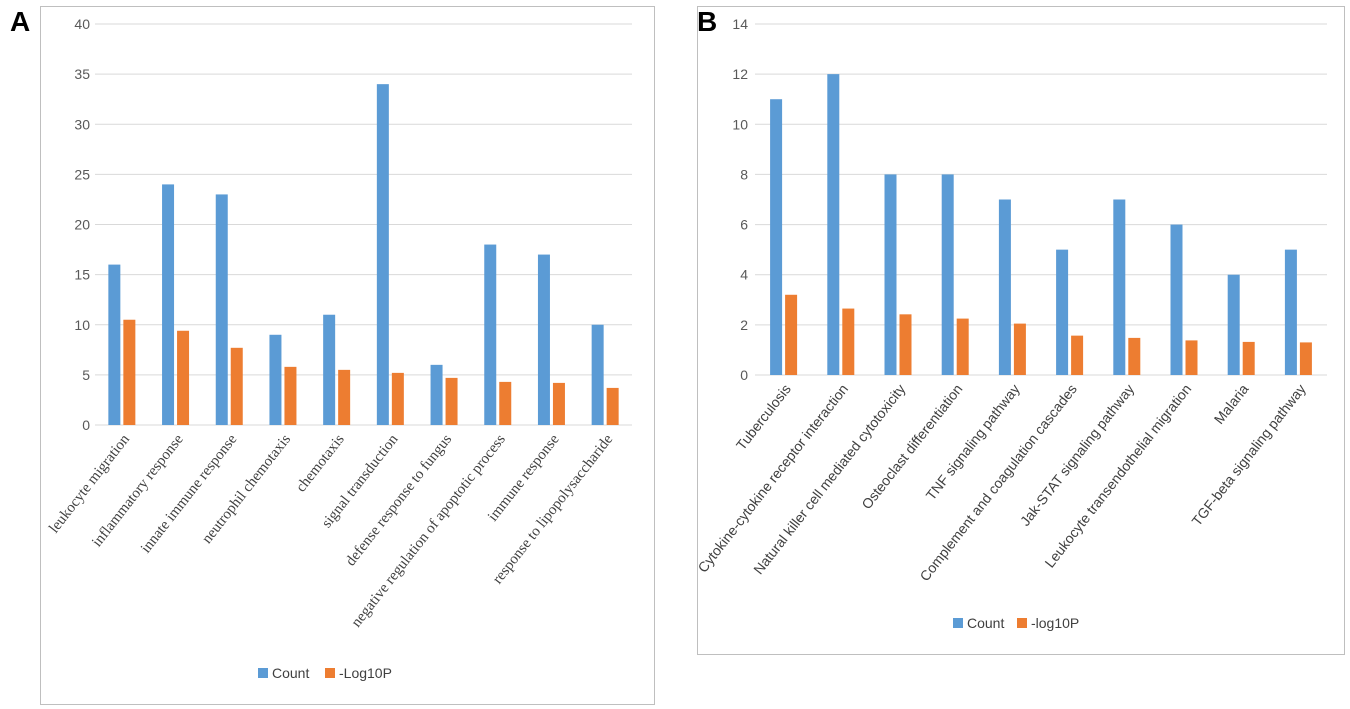 This screenshot has height=709, width=1350. What do you see at coordinates (86, 375) in the screenshot?
I see `y-tick-label: 5` at bounding box center [86, 375].